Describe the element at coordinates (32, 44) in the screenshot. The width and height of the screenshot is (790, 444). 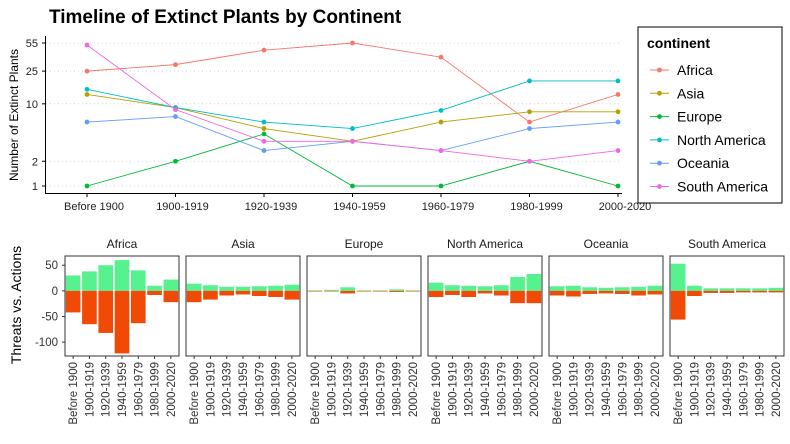
I see `y-tick-label: 55` at that location.